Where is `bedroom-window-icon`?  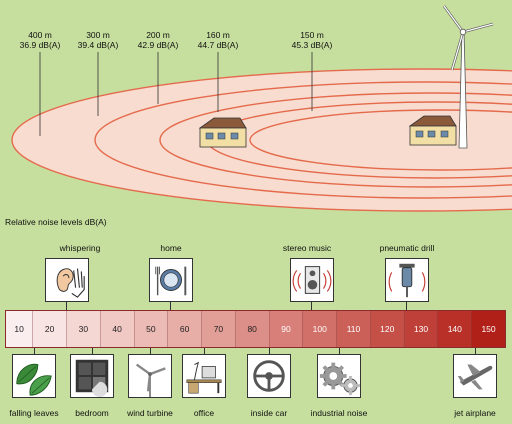 bedroom-window-icon is located at coordinates (92, 376).